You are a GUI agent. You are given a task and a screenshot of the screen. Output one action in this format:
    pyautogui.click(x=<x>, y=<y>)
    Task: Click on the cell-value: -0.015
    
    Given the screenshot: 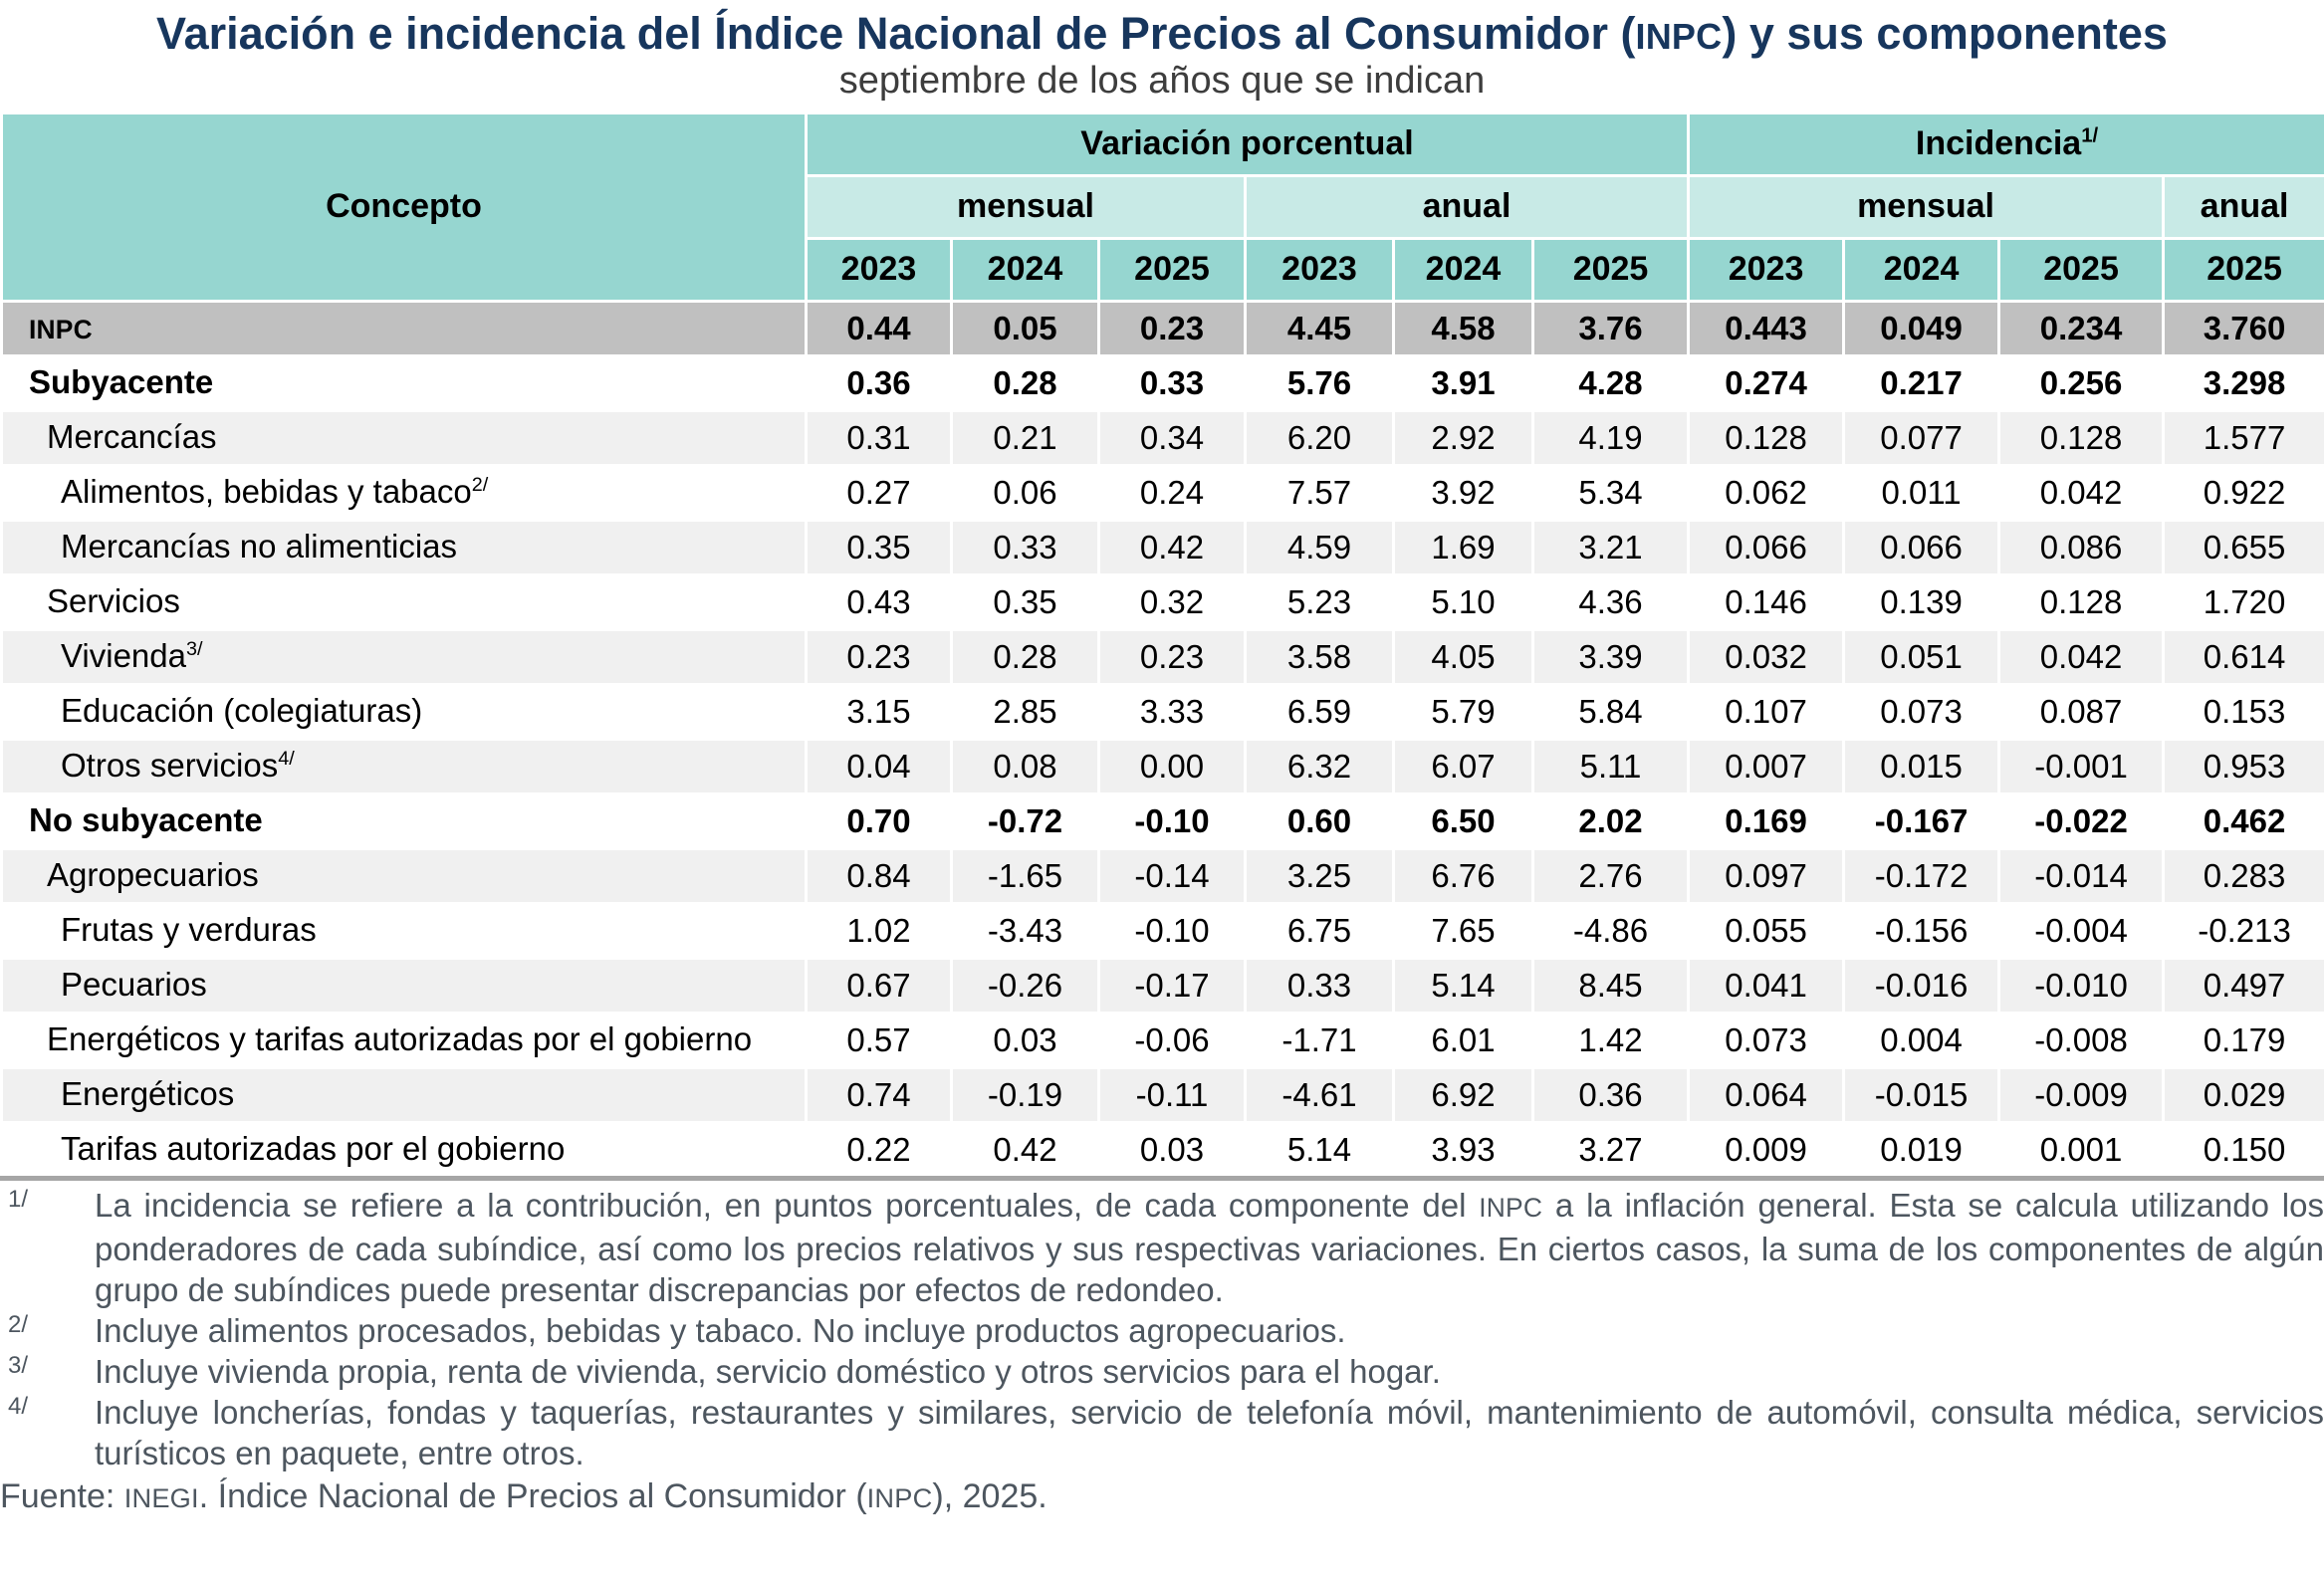 What is the action you would take?
    pyautogui.click(x=1921, y=1094)
    